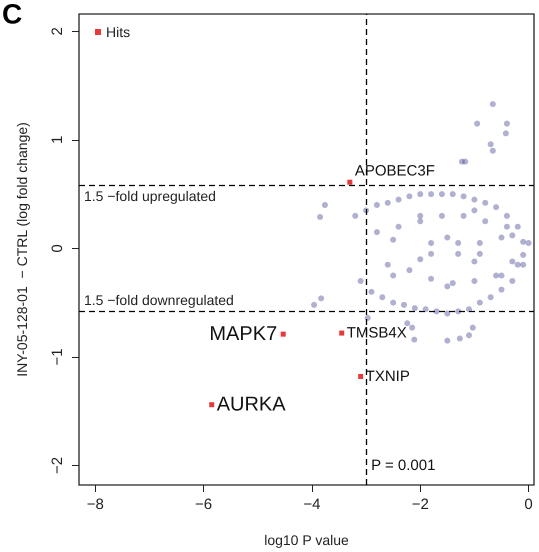 The image size is (539, 552). I want to click on annotation: P = 0.001, so click(403, 465).